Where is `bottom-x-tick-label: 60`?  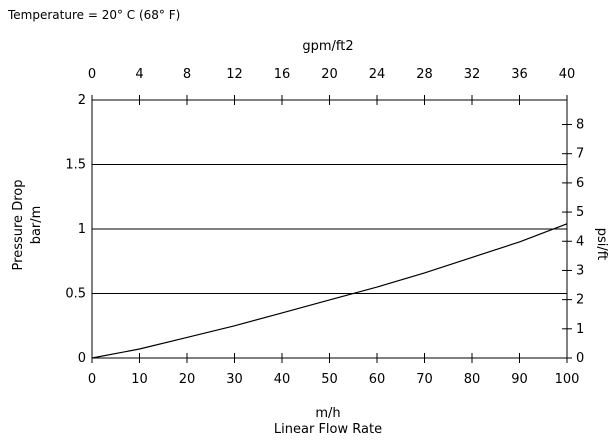 bottom-x-tick-label: 60 is located at coordinates (377, 379).